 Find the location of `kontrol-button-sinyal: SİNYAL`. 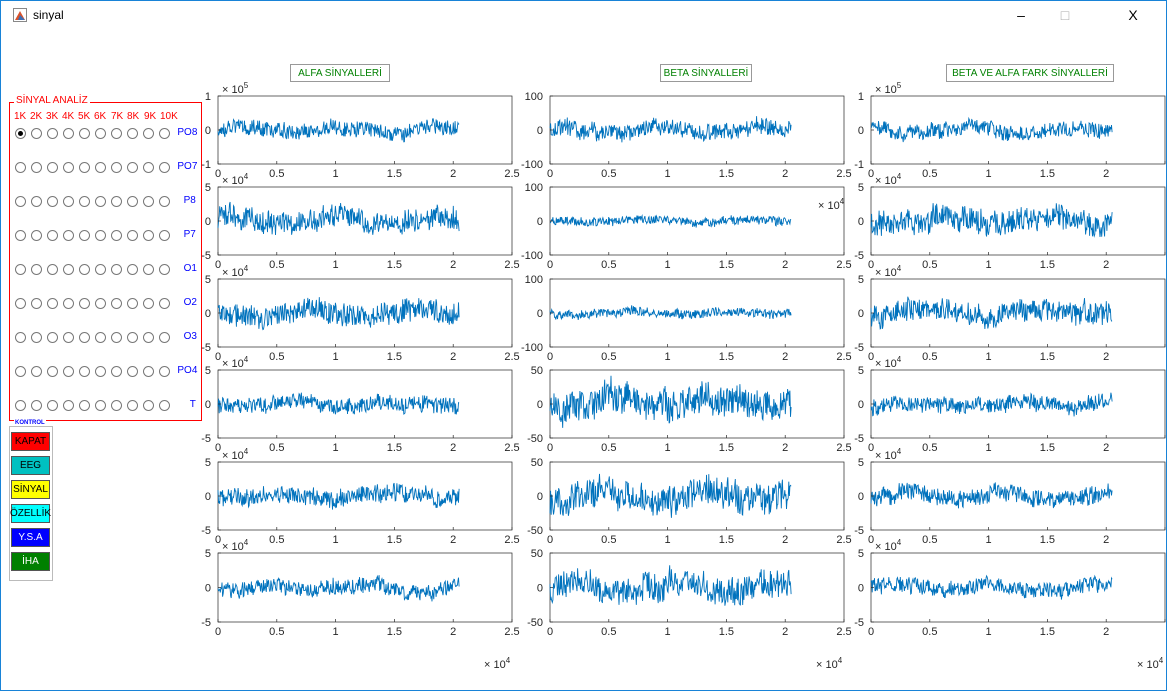

kontrol-button-sinyal: SİNYAL is located at coordinates (30, 489).